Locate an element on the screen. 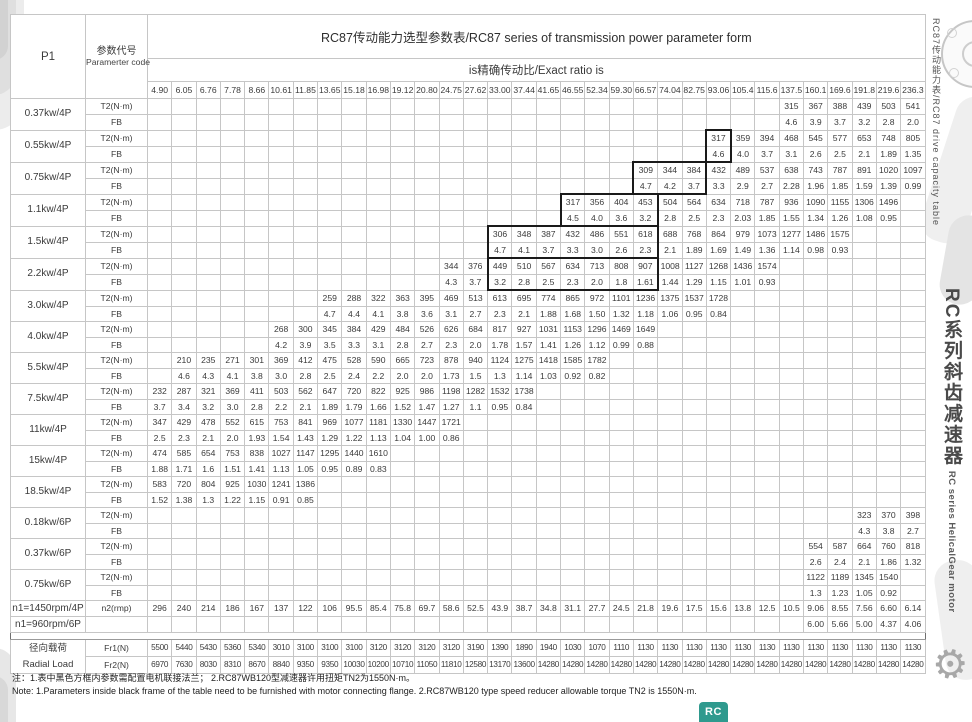 This screenshot has width=972, height=722. parameter-code-header-cn: 参数代号 is located at coordinates (116, 51).